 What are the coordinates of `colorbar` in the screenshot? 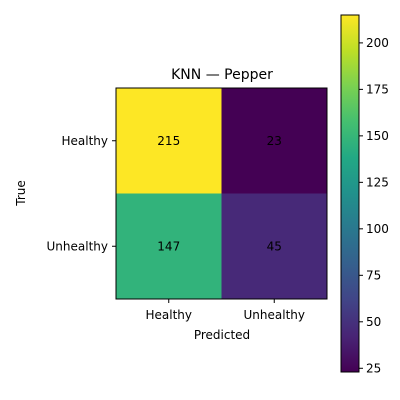 It's located at (350, 193).